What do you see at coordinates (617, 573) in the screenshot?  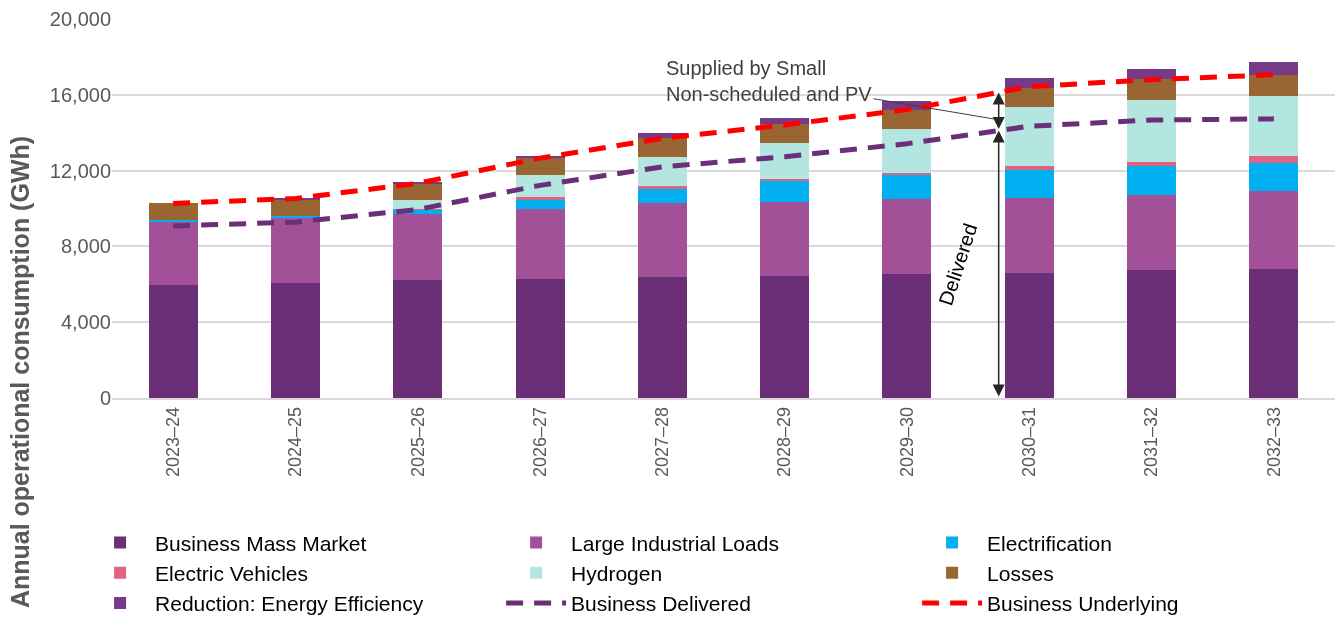 I see `legend-label: Hydrogen` at bounding box center [617, 573].